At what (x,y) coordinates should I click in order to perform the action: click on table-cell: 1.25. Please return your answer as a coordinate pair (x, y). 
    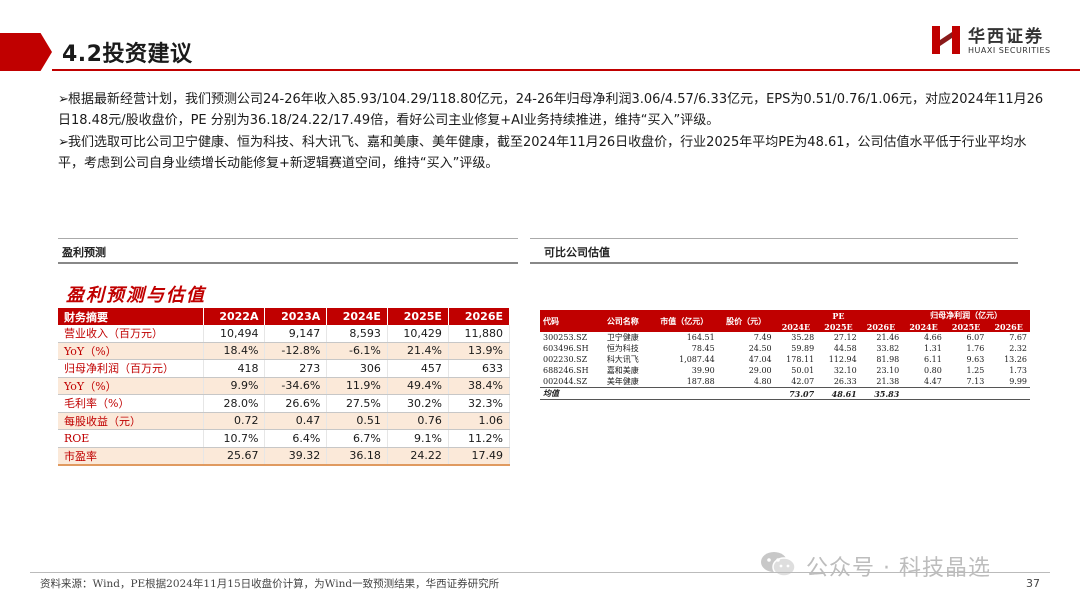
    Looking at the image, I should click on (975, 370).